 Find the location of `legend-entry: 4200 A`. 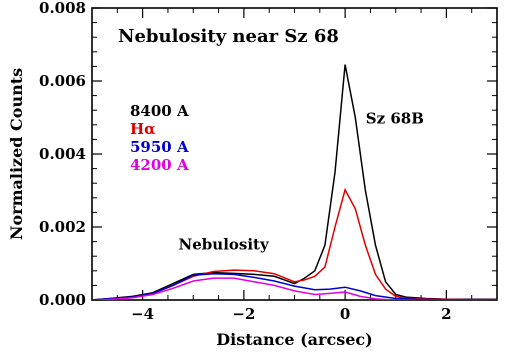

legend-entry: 4200 A is located at coordinates (159, 165).